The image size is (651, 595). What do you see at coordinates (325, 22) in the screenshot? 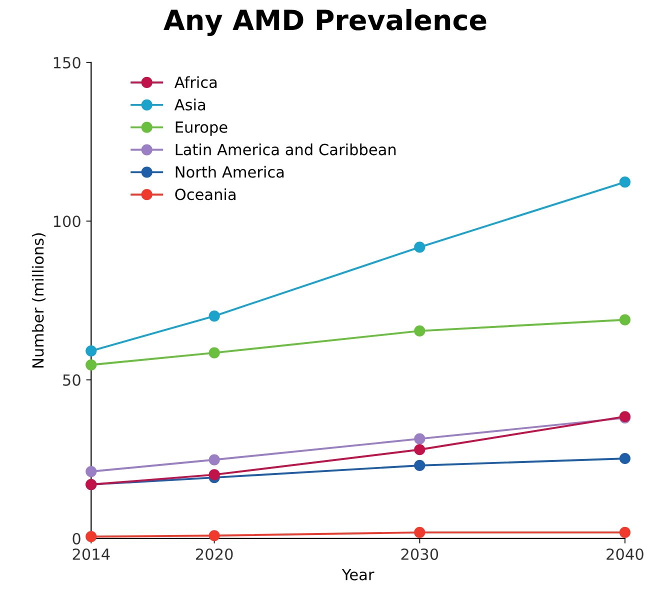
I see `chart-title: Any AMD Prevalence` at bounding box center [325, 22].